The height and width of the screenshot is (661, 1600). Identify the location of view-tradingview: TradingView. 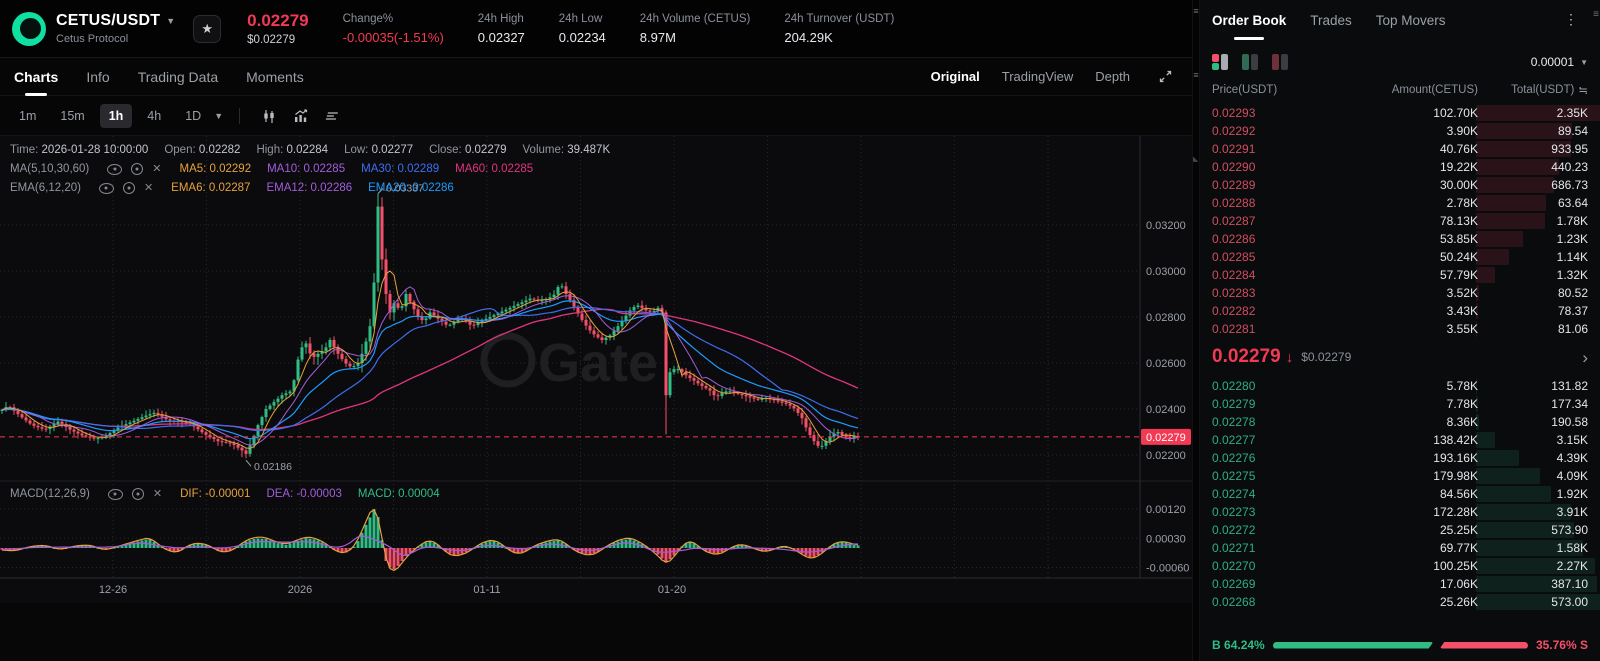
(1037, 76).